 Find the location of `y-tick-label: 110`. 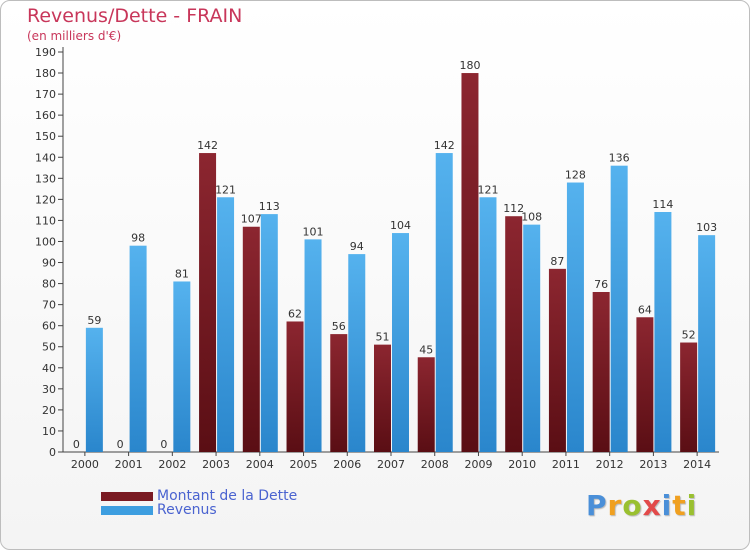

y-tick-label: 110 is located at coordinates (45, 220).